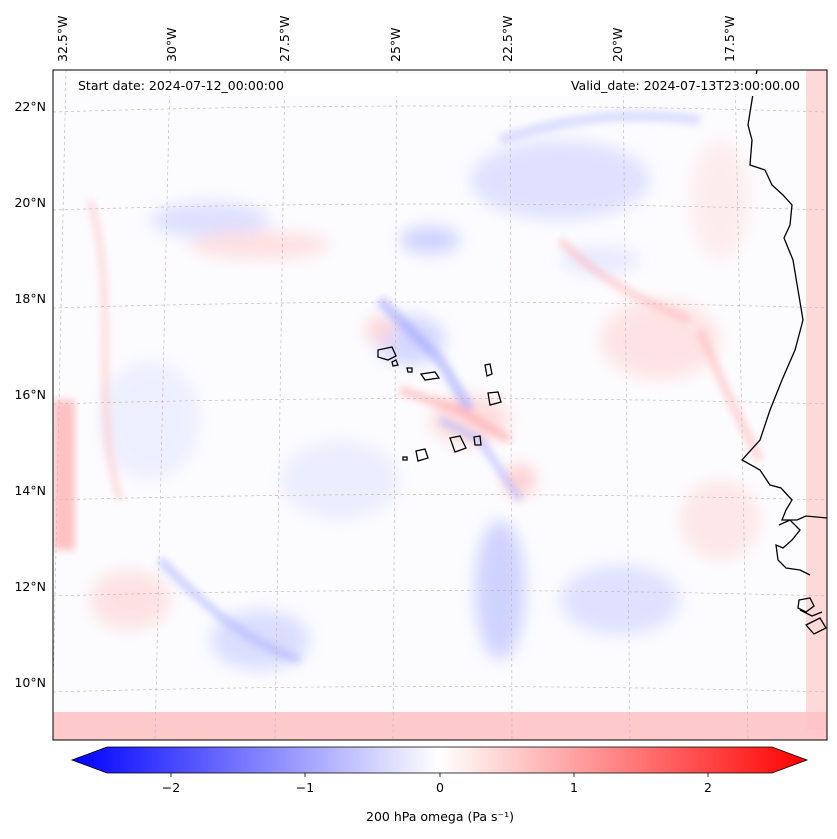  I want to click on lon-label: 25°W, so click(395, 44).